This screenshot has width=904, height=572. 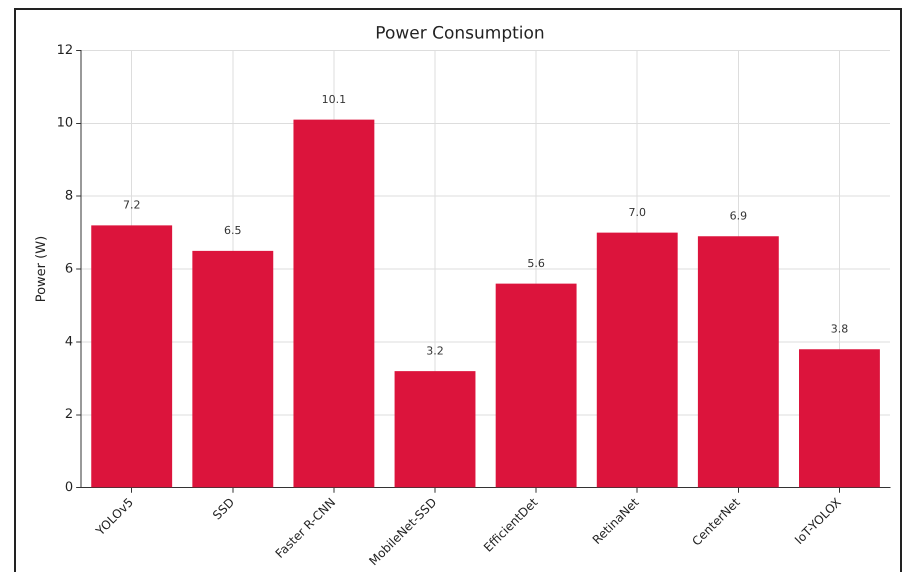 I want to click on y-tick-label: 10, so click(x=65, y=123).